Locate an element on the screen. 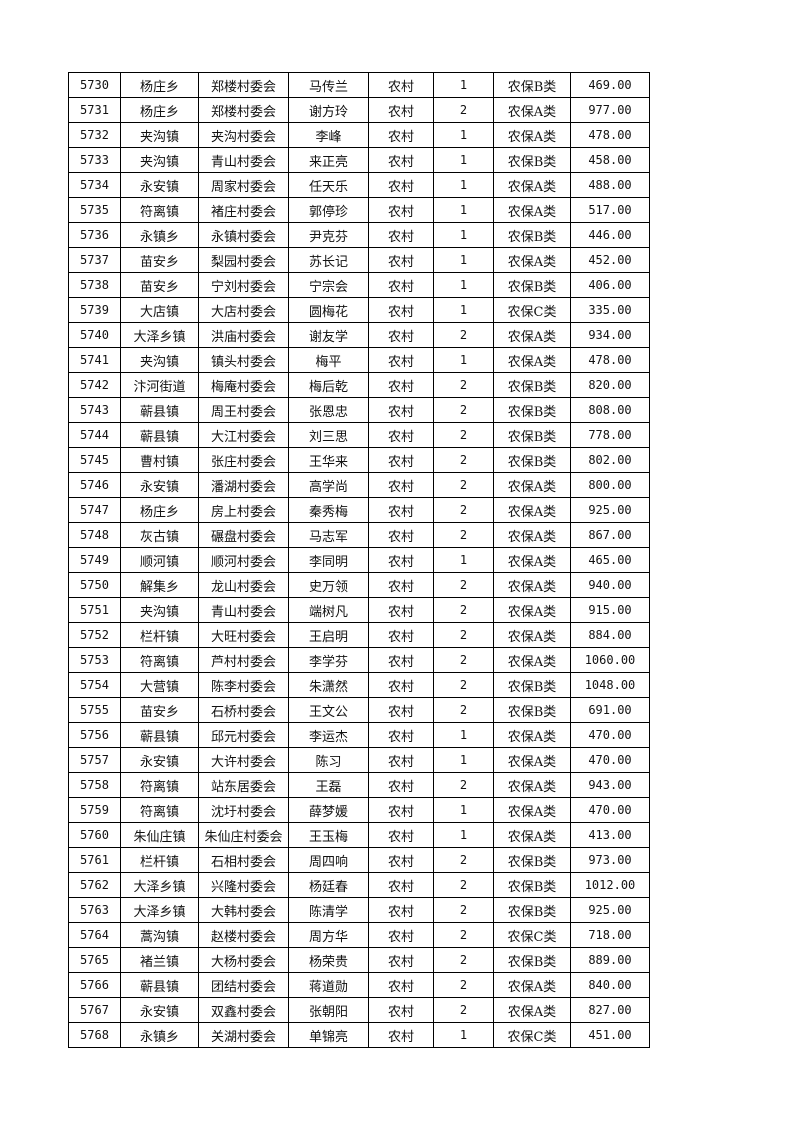 Image resolution: width=793 pixels, height=1122 pixels. table-row: 5747 杨庄乡 房上村委会 秦秀梅 农村 2 农保A类 925.00 is located at coordinates (359, 510).